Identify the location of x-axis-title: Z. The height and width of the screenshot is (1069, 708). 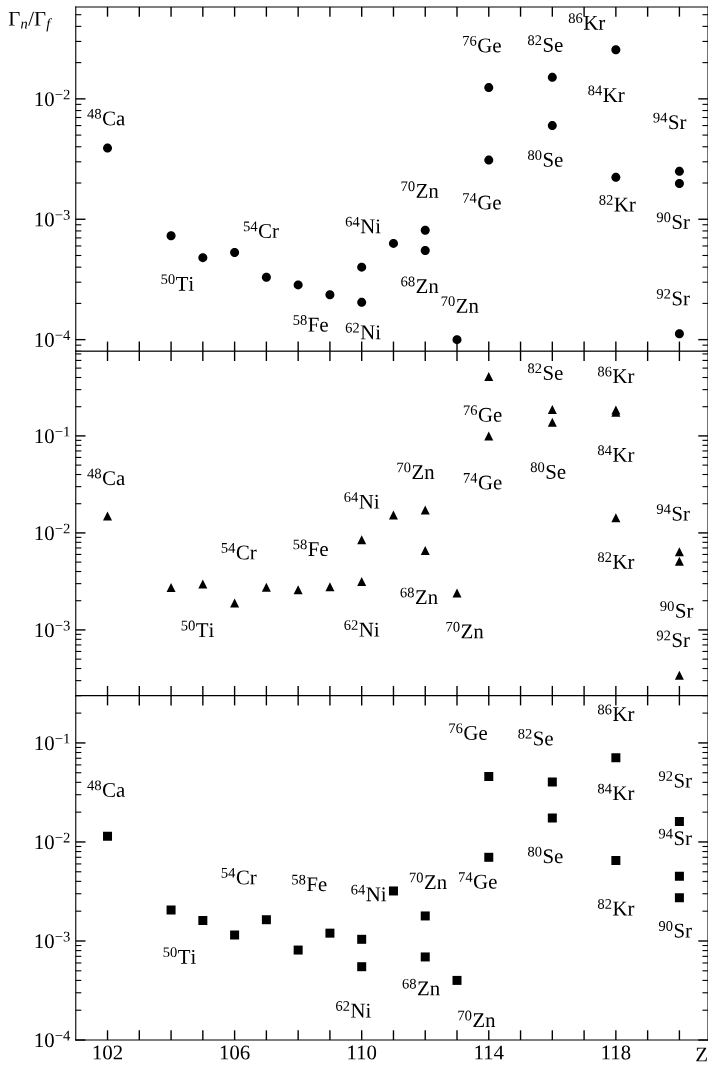
(701, 1054).